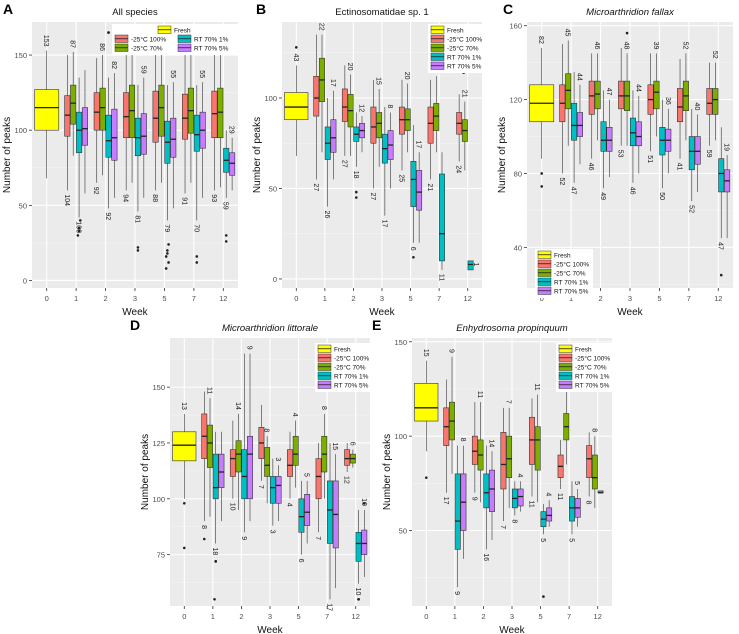 The width and height of the screenshot is (739, 634). I want to click on box-25c-100-week-7: 21, so click(430, 135).